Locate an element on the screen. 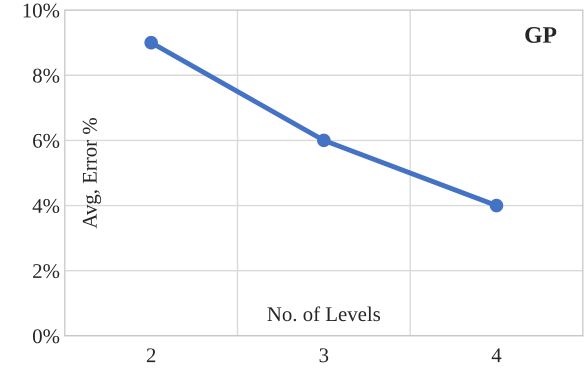  y-tick-label: 6% is located at coordinates (46, 141).